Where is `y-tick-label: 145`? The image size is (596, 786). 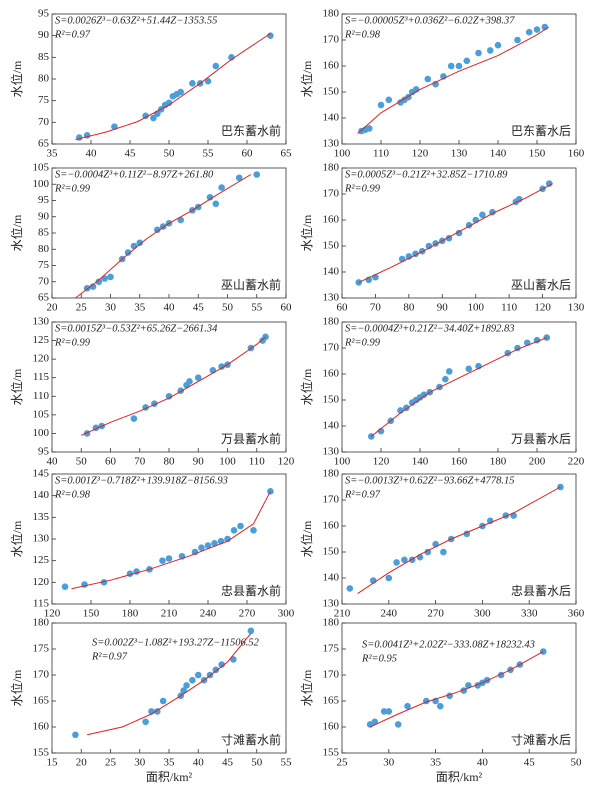
y-tick-label: 145 is located at coordinates (41, 474).